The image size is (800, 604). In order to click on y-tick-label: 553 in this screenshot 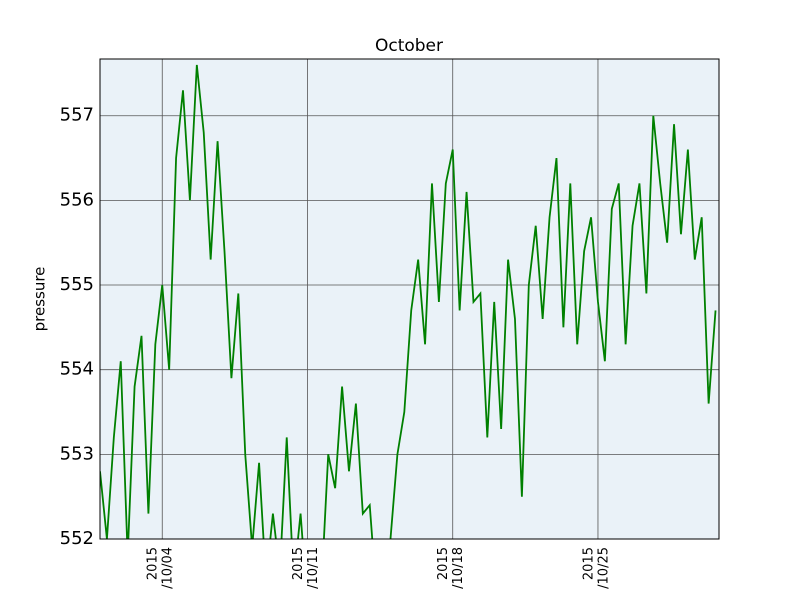, I will do `click(77, 453)`.